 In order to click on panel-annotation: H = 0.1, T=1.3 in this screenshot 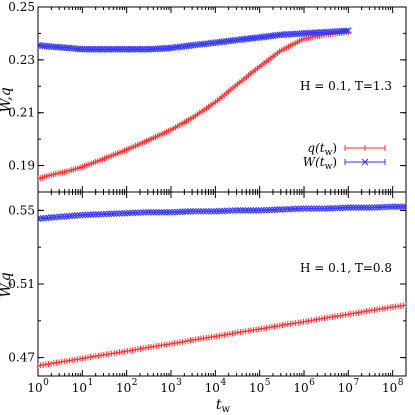, I will do `click(346, 86)`.